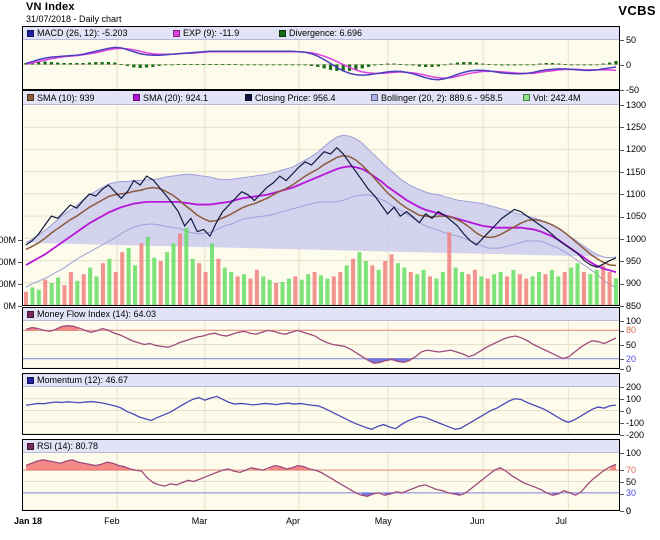 This screenshot has width=660, height=540. Describe the element at coordinates (631, 330) in the screenshot. I see `axis-tick-label: 80` at that location.